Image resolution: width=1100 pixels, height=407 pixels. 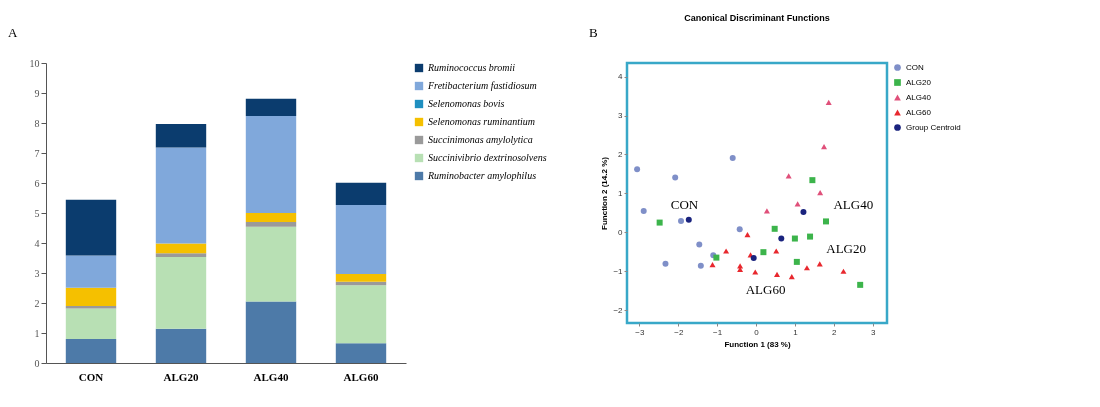 What do you see at coordinates (37, 183) in the screenshot?
I see `y-tick-label: 6` at bounding box center [37, 183].